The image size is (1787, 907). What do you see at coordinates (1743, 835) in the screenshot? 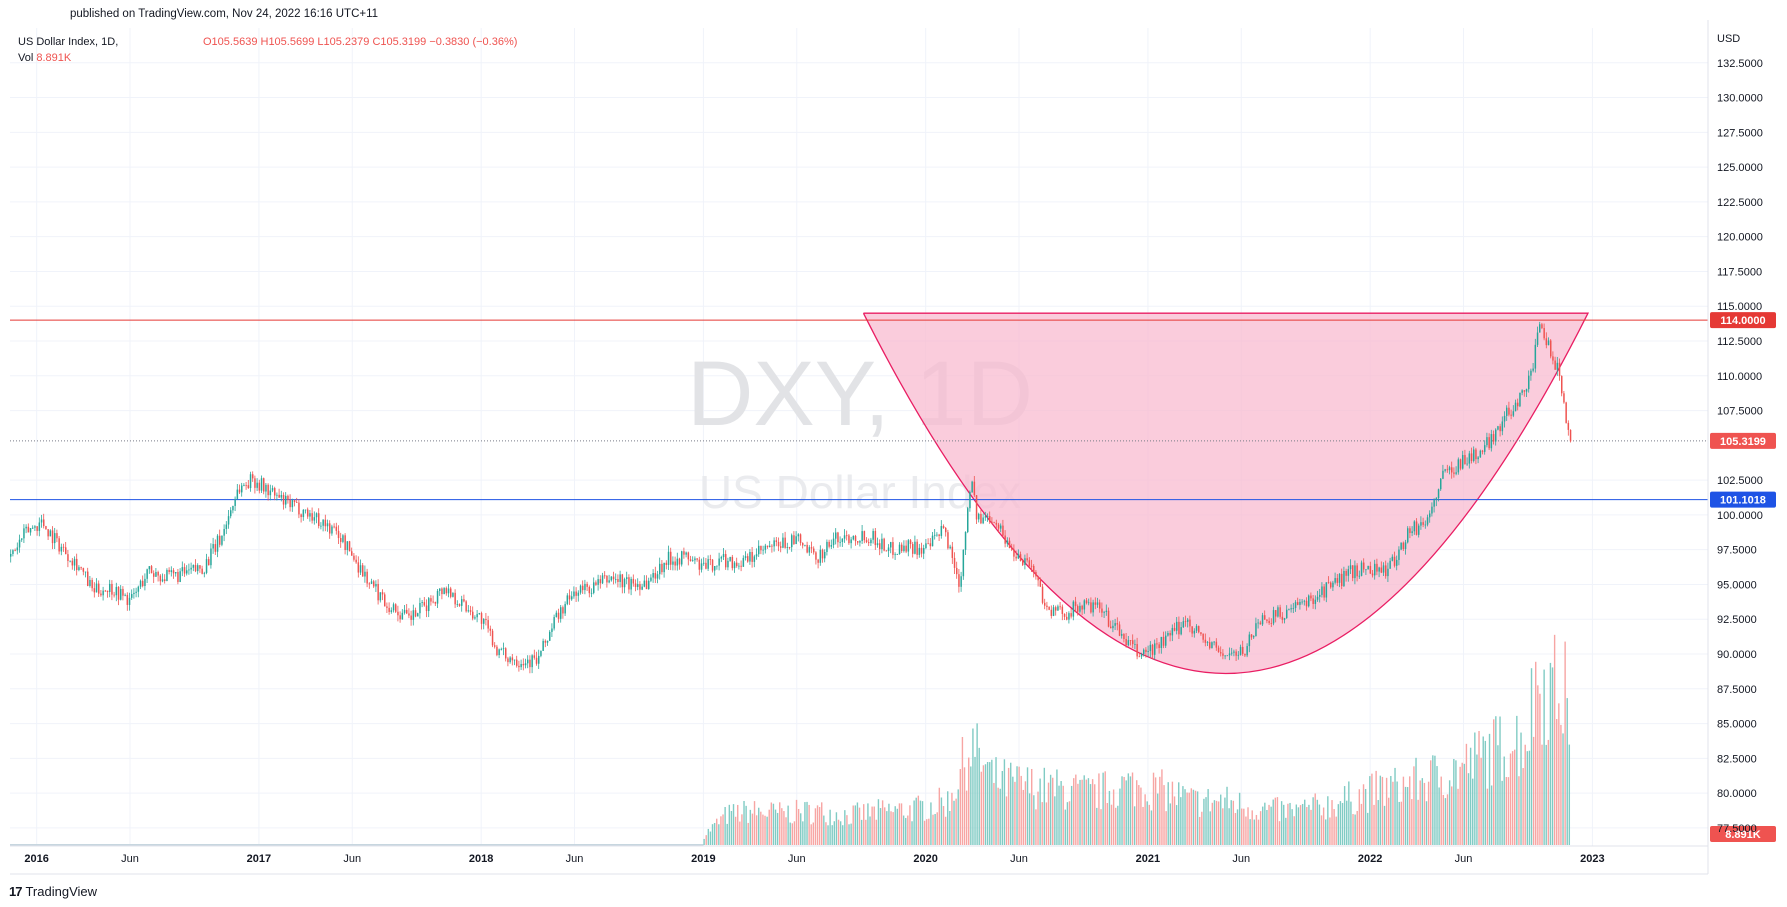
I see `volume-badge-label: 8.891K` at bounding box center [1743, 835].